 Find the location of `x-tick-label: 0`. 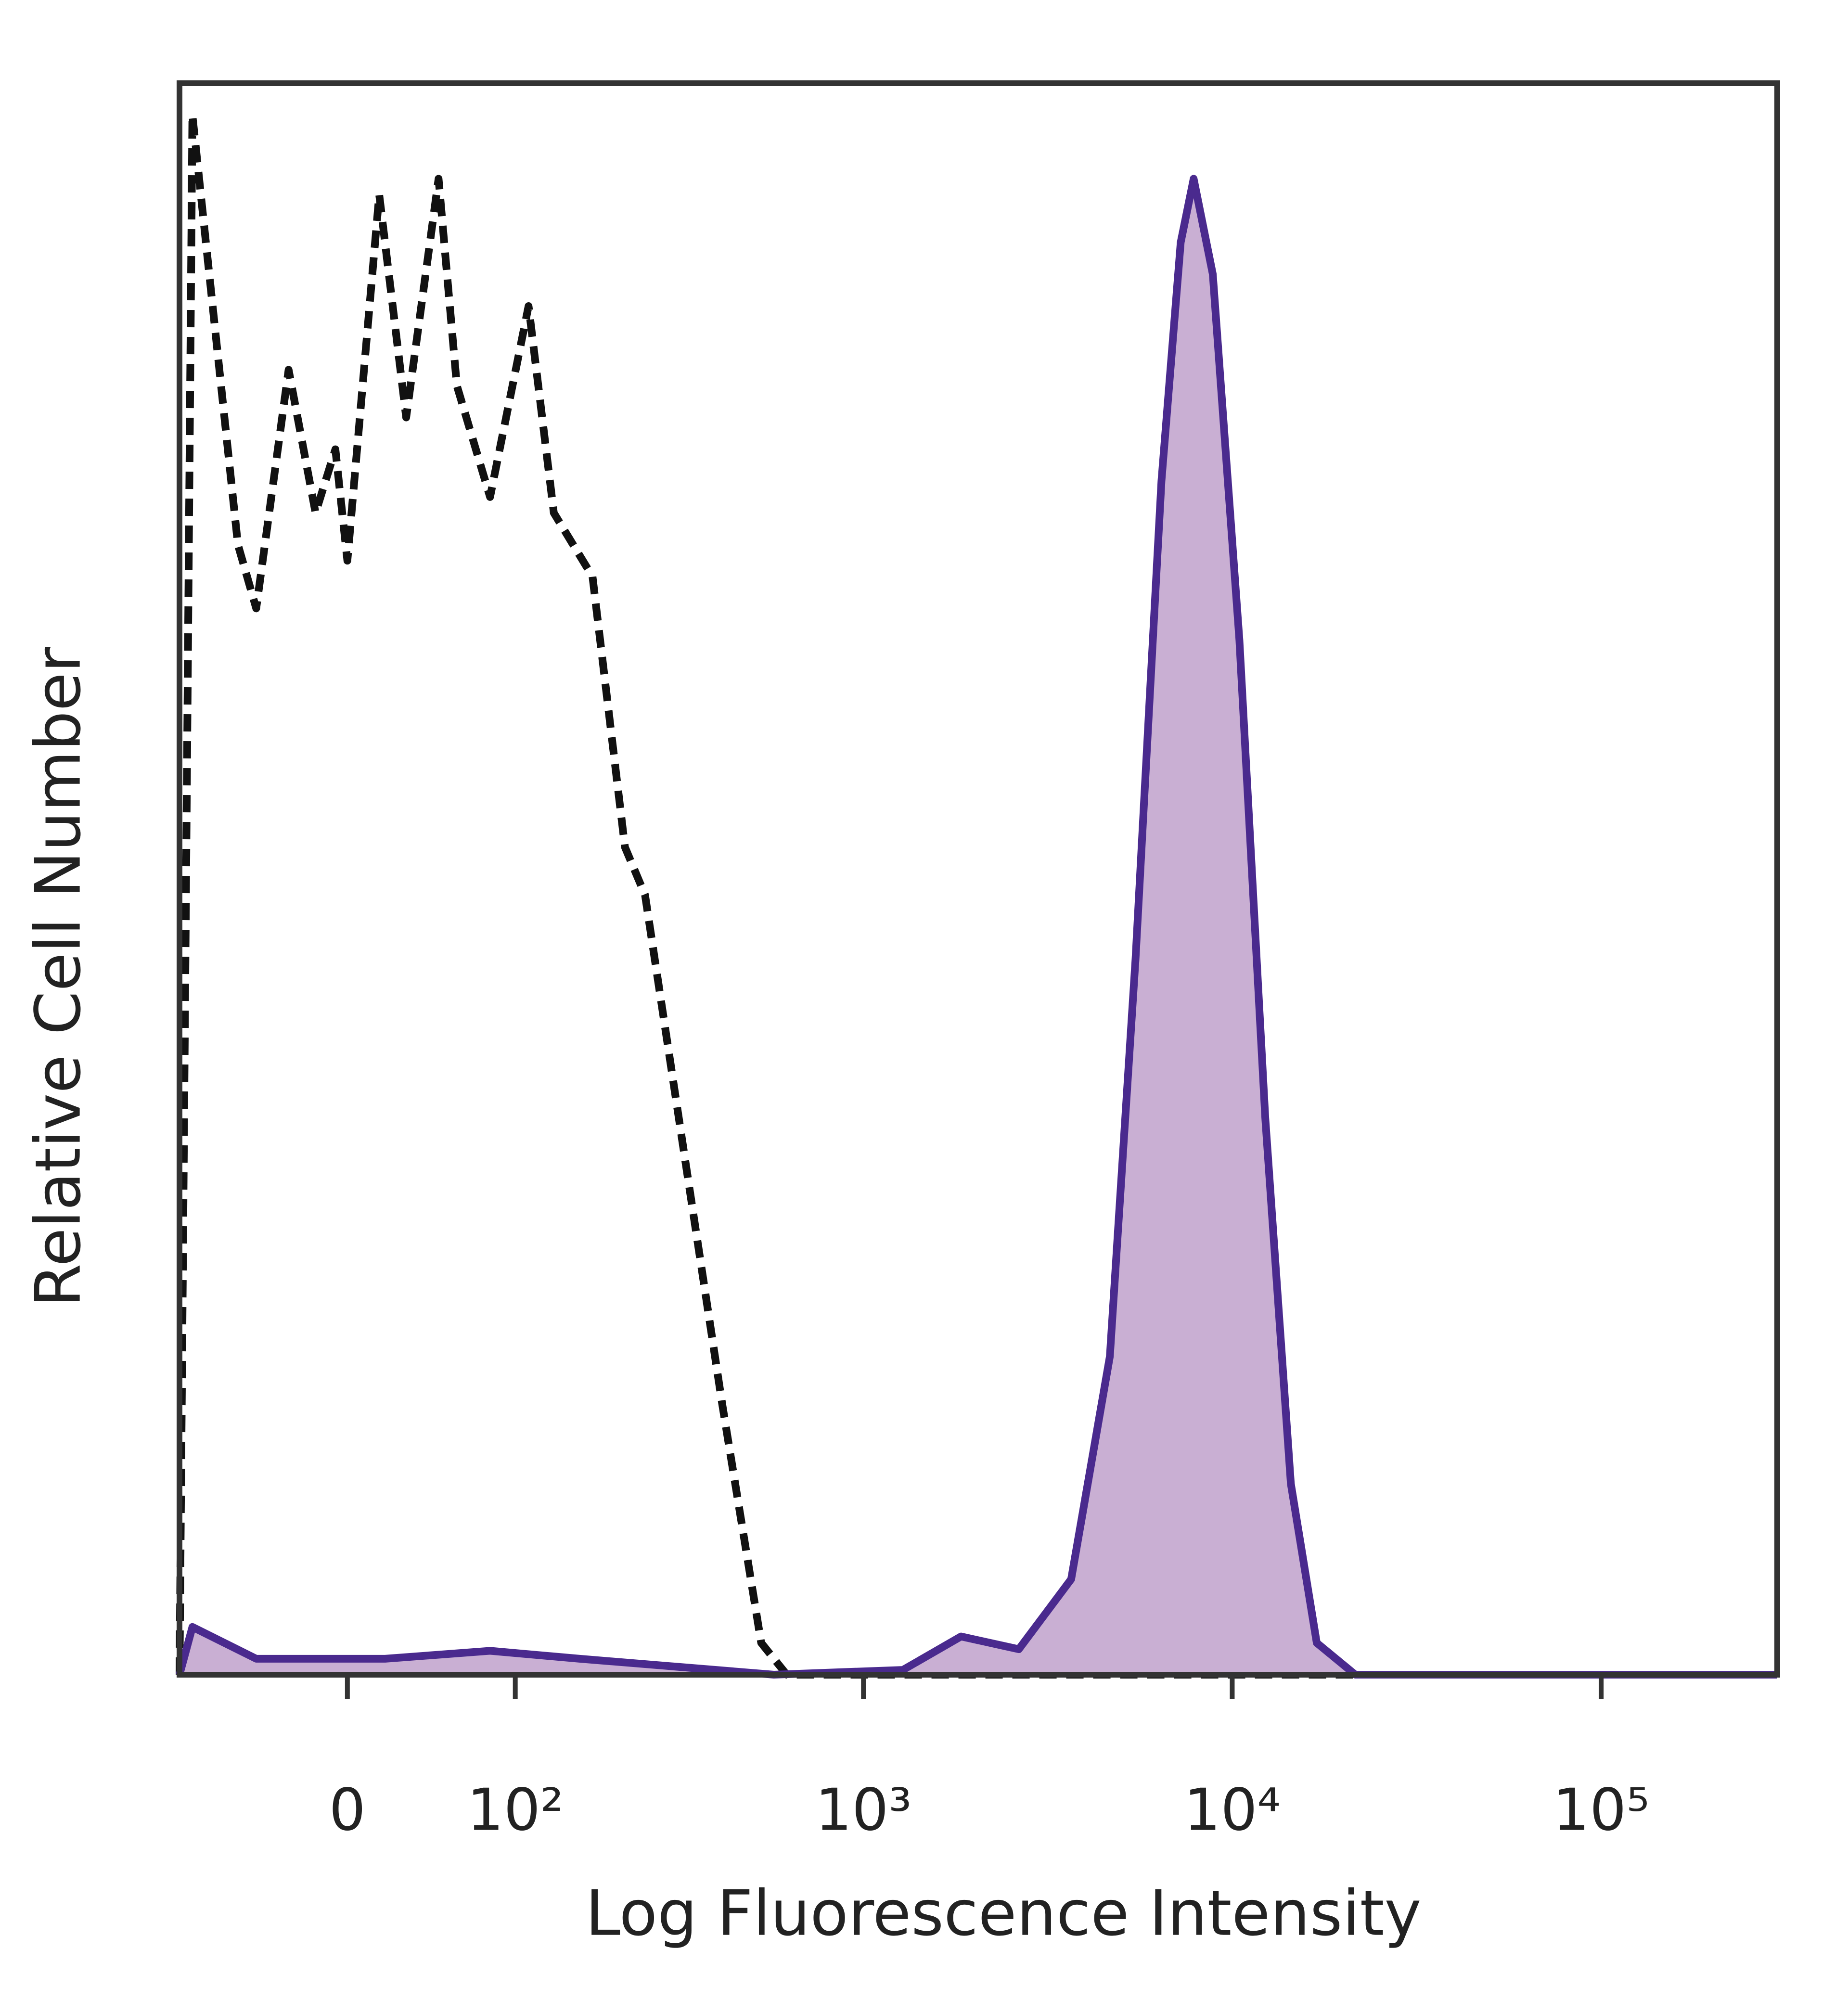

x-tick-label: 0 is located at coordinates (347, 1810).